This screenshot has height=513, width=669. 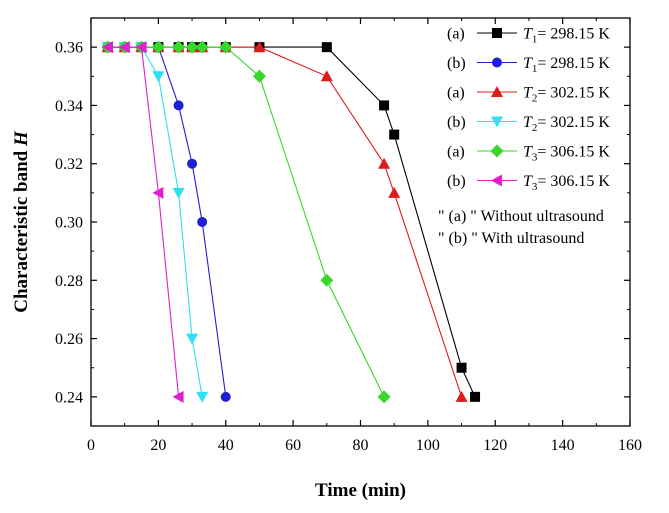 What do you see at coordinates (361, 445) in the screenshot?
I see `x-tick-label: 80` at bounding box center [361, 445].